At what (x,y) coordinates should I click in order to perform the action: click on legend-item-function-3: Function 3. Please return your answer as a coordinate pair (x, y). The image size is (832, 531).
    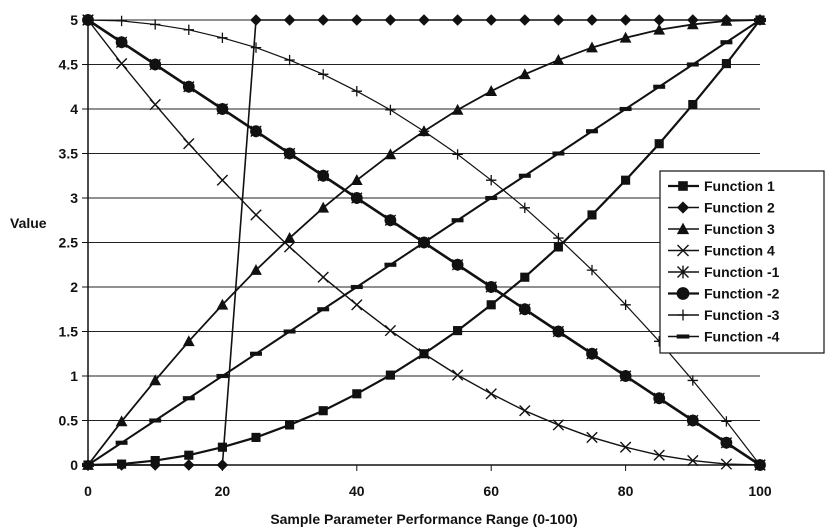
    Looking at the image, I should click on (721, 229).